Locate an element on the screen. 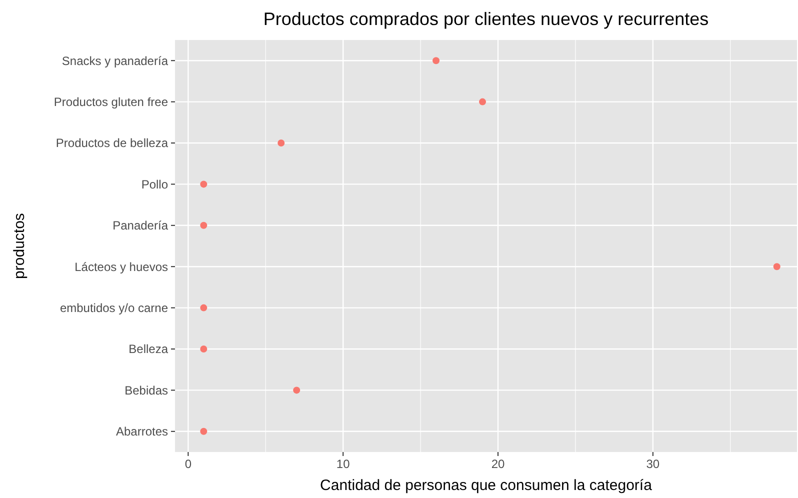 Image resolution: width=798 pixels, height=498 pixels. y-tick-label: Belleza is located at coordinates (148, 349).